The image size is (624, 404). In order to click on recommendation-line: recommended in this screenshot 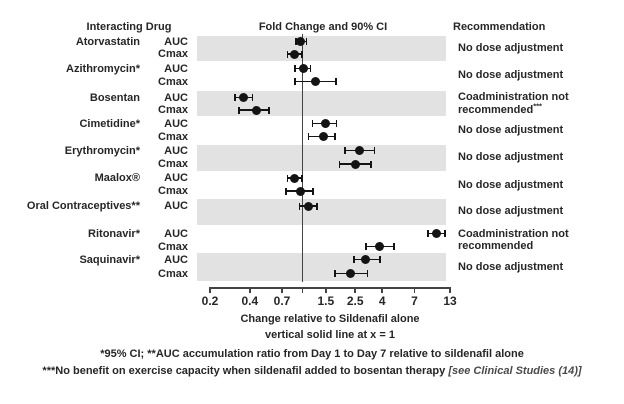, I will do `click(496, 246)`.